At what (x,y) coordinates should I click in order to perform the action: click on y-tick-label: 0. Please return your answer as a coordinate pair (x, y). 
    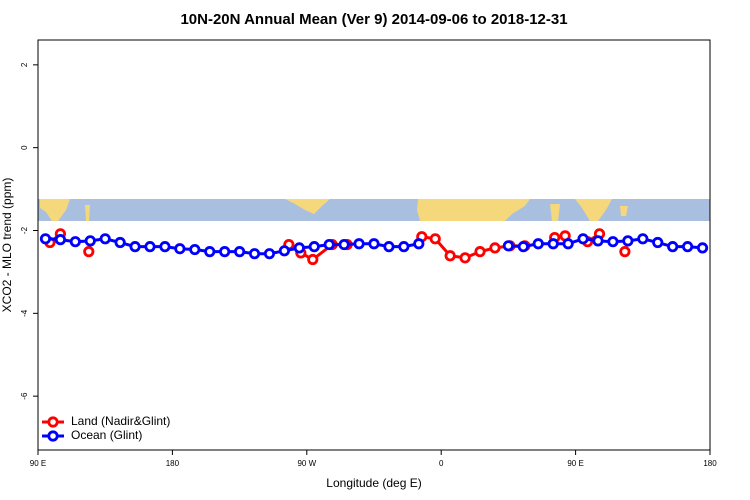
    Looking at the image, I should click on (24, 147).